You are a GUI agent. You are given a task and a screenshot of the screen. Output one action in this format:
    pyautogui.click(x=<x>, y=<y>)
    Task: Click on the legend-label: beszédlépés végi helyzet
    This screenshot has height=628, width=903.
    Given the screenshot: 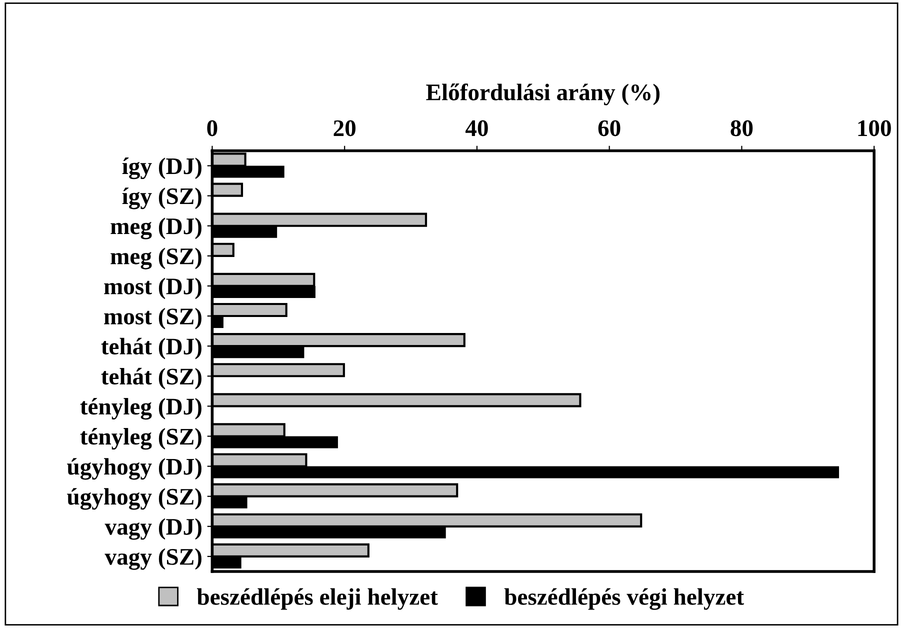 What is the action you would take?
    pyautogui.click(x=624, y=599)
    